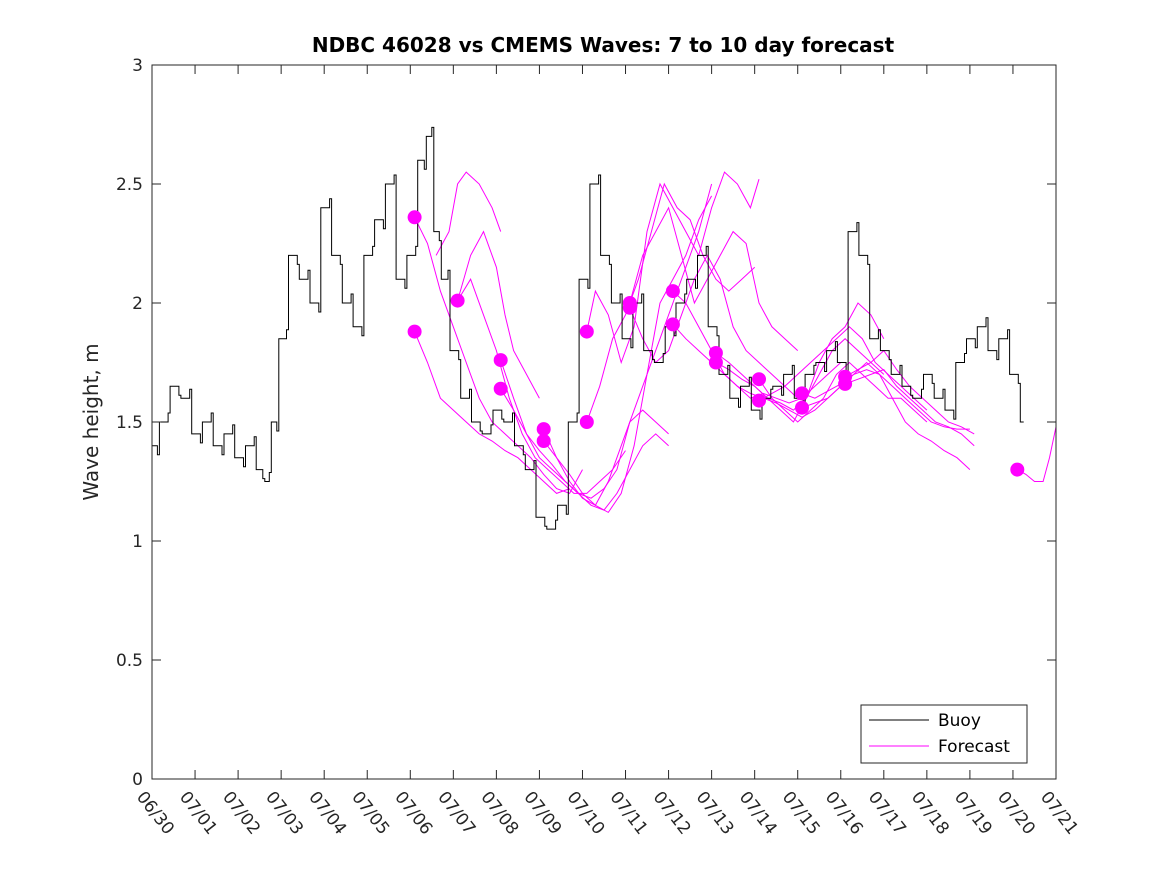  What do you see at coordinates (930, 813) in the screenshot?
I see `x-tick-label-18: 07/18` at bounding box center [930, 813].